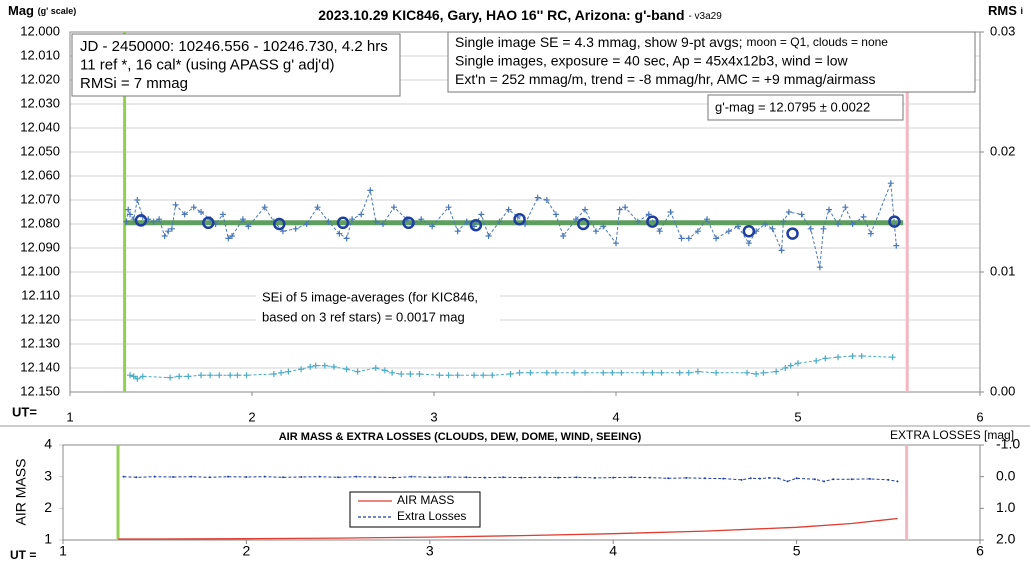 This screenshot has width=1030, height=564. I want to click on y-tick-label: 1, so click(48, 539).